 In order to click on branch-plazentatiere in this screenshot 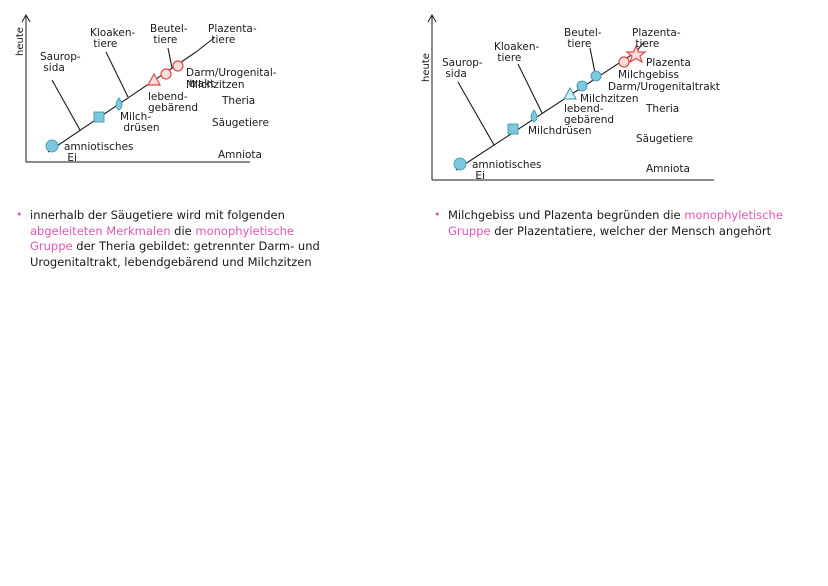, I will do `click(205, 45)`.